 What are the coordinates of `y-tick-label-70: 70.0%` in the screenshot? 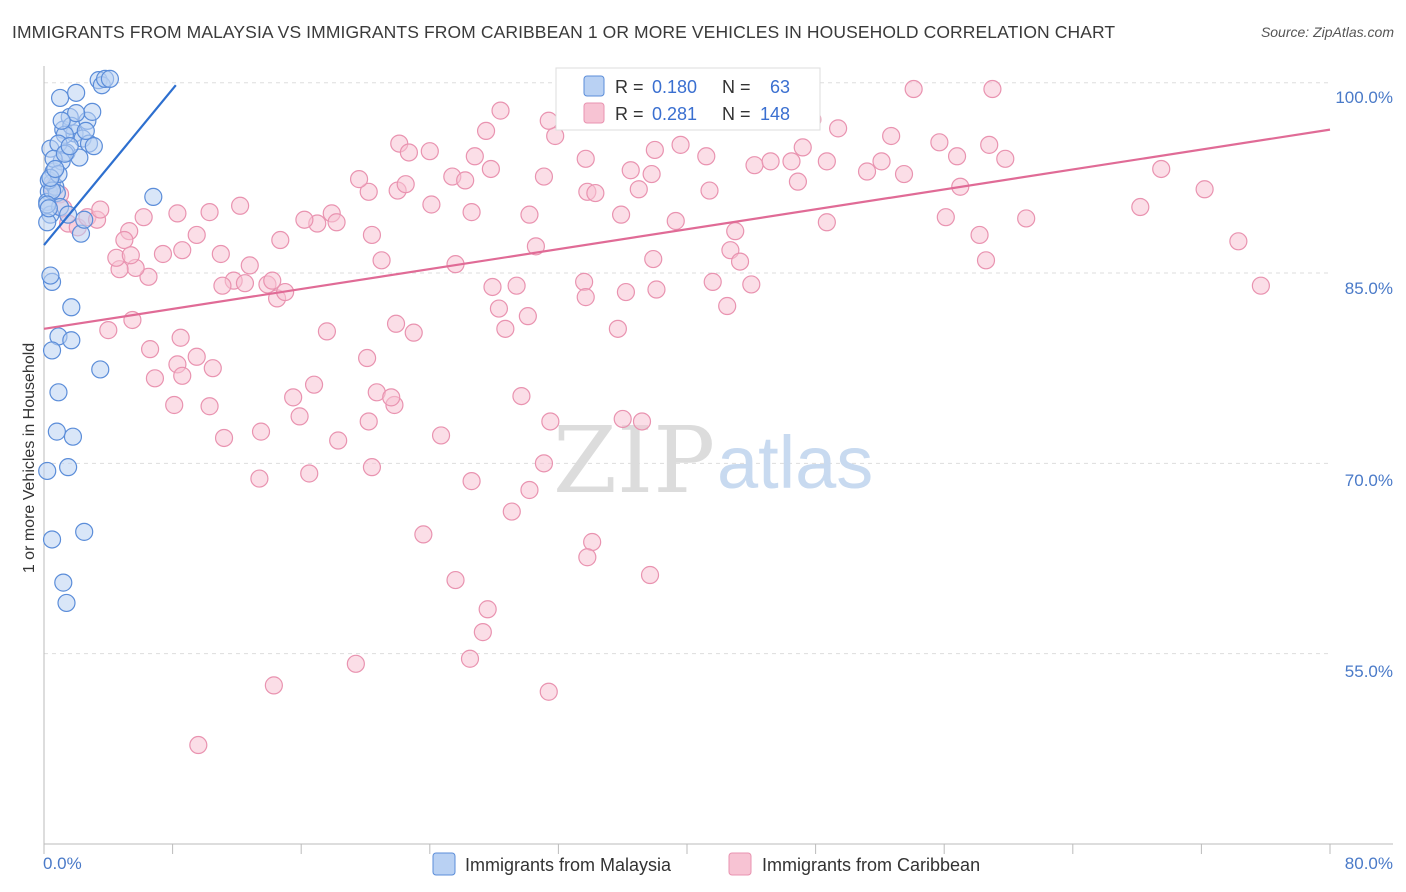 It's located at (1369, 480).